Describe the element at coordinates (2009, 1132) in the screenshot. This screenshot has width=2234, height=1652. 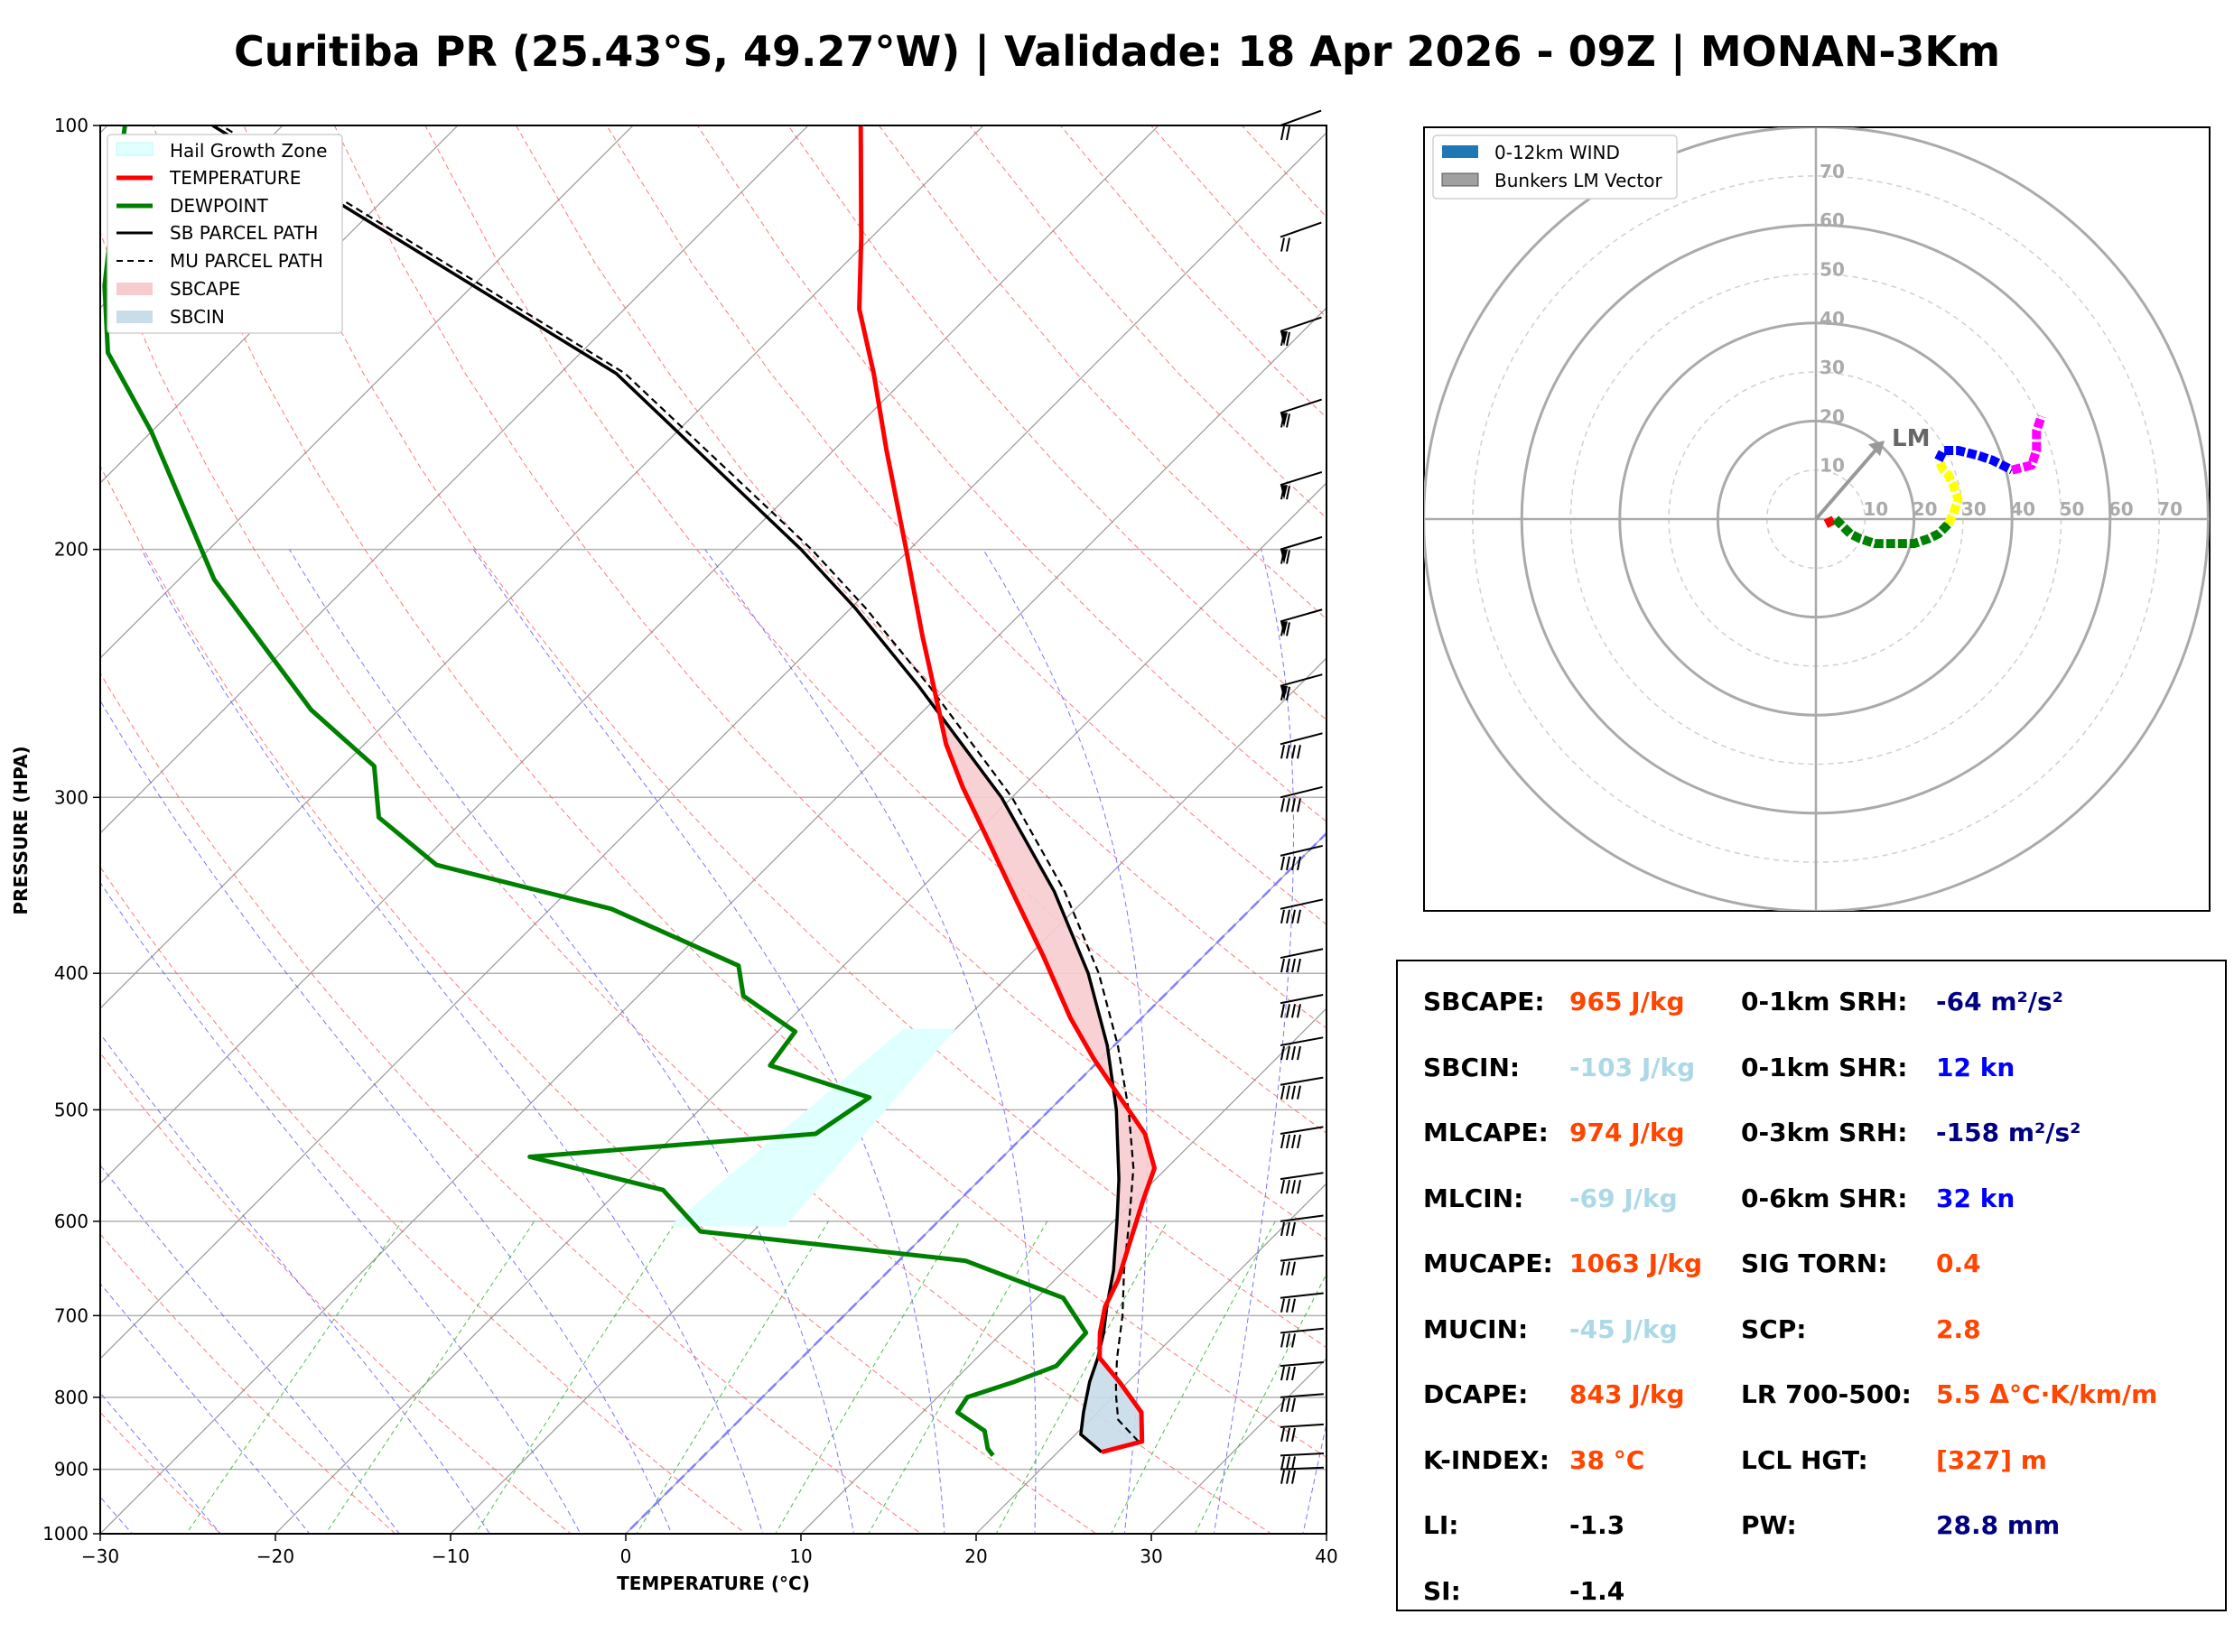
I see `param-value: -158 m²/s²` at that location.